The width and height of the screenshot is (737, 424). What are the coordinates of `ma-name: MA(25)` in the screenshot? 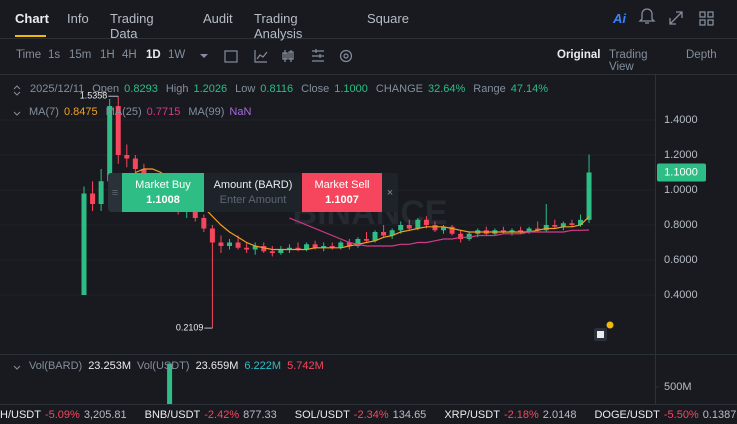 It's located at (123, 112).